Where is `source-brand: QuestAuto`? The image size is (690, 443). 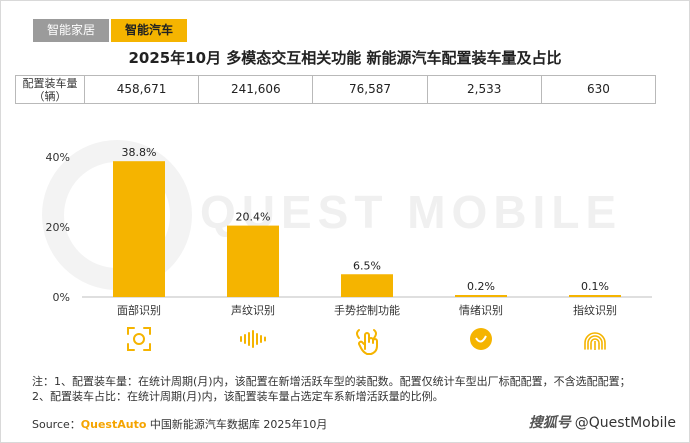
source-brand: QuestAuto is located at coordinates (113, 424).